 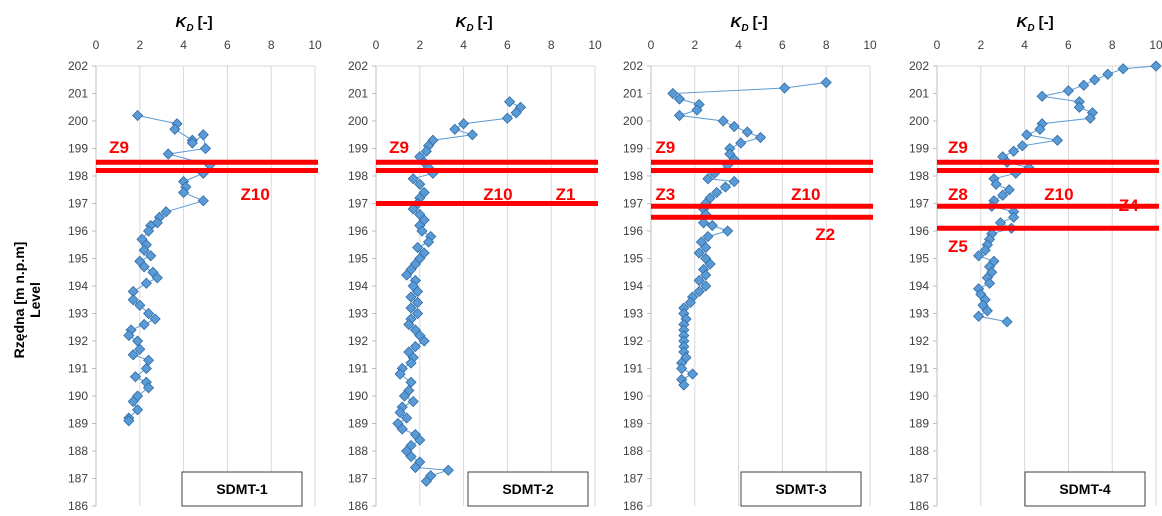 I want to click on x-tick-label: 4, so click(x=463, y=45).